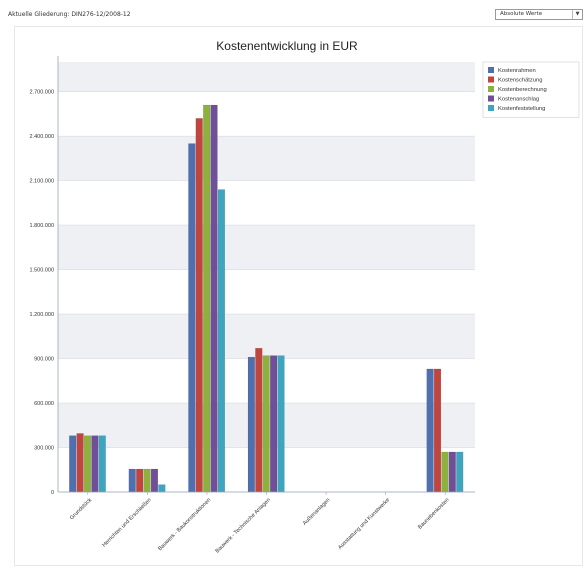 The width and height of the screenshot is (587, 572). What do you see at coordinates (433, 513) in the screenshot?
I see `x-tick-label: Baunebenkosten` at bounding box center [433, 513].